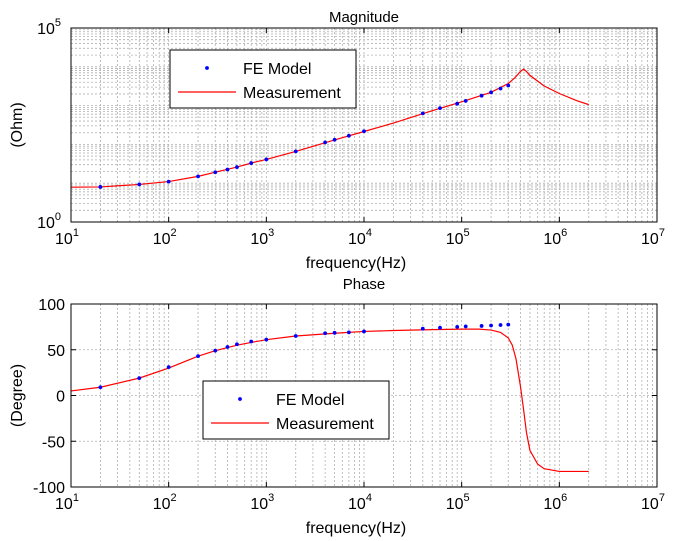  Describe the element at coordinates (356, 263) in the screenshot. I see `magnitude-x-axis-label: frequency(Hz)` at that location.